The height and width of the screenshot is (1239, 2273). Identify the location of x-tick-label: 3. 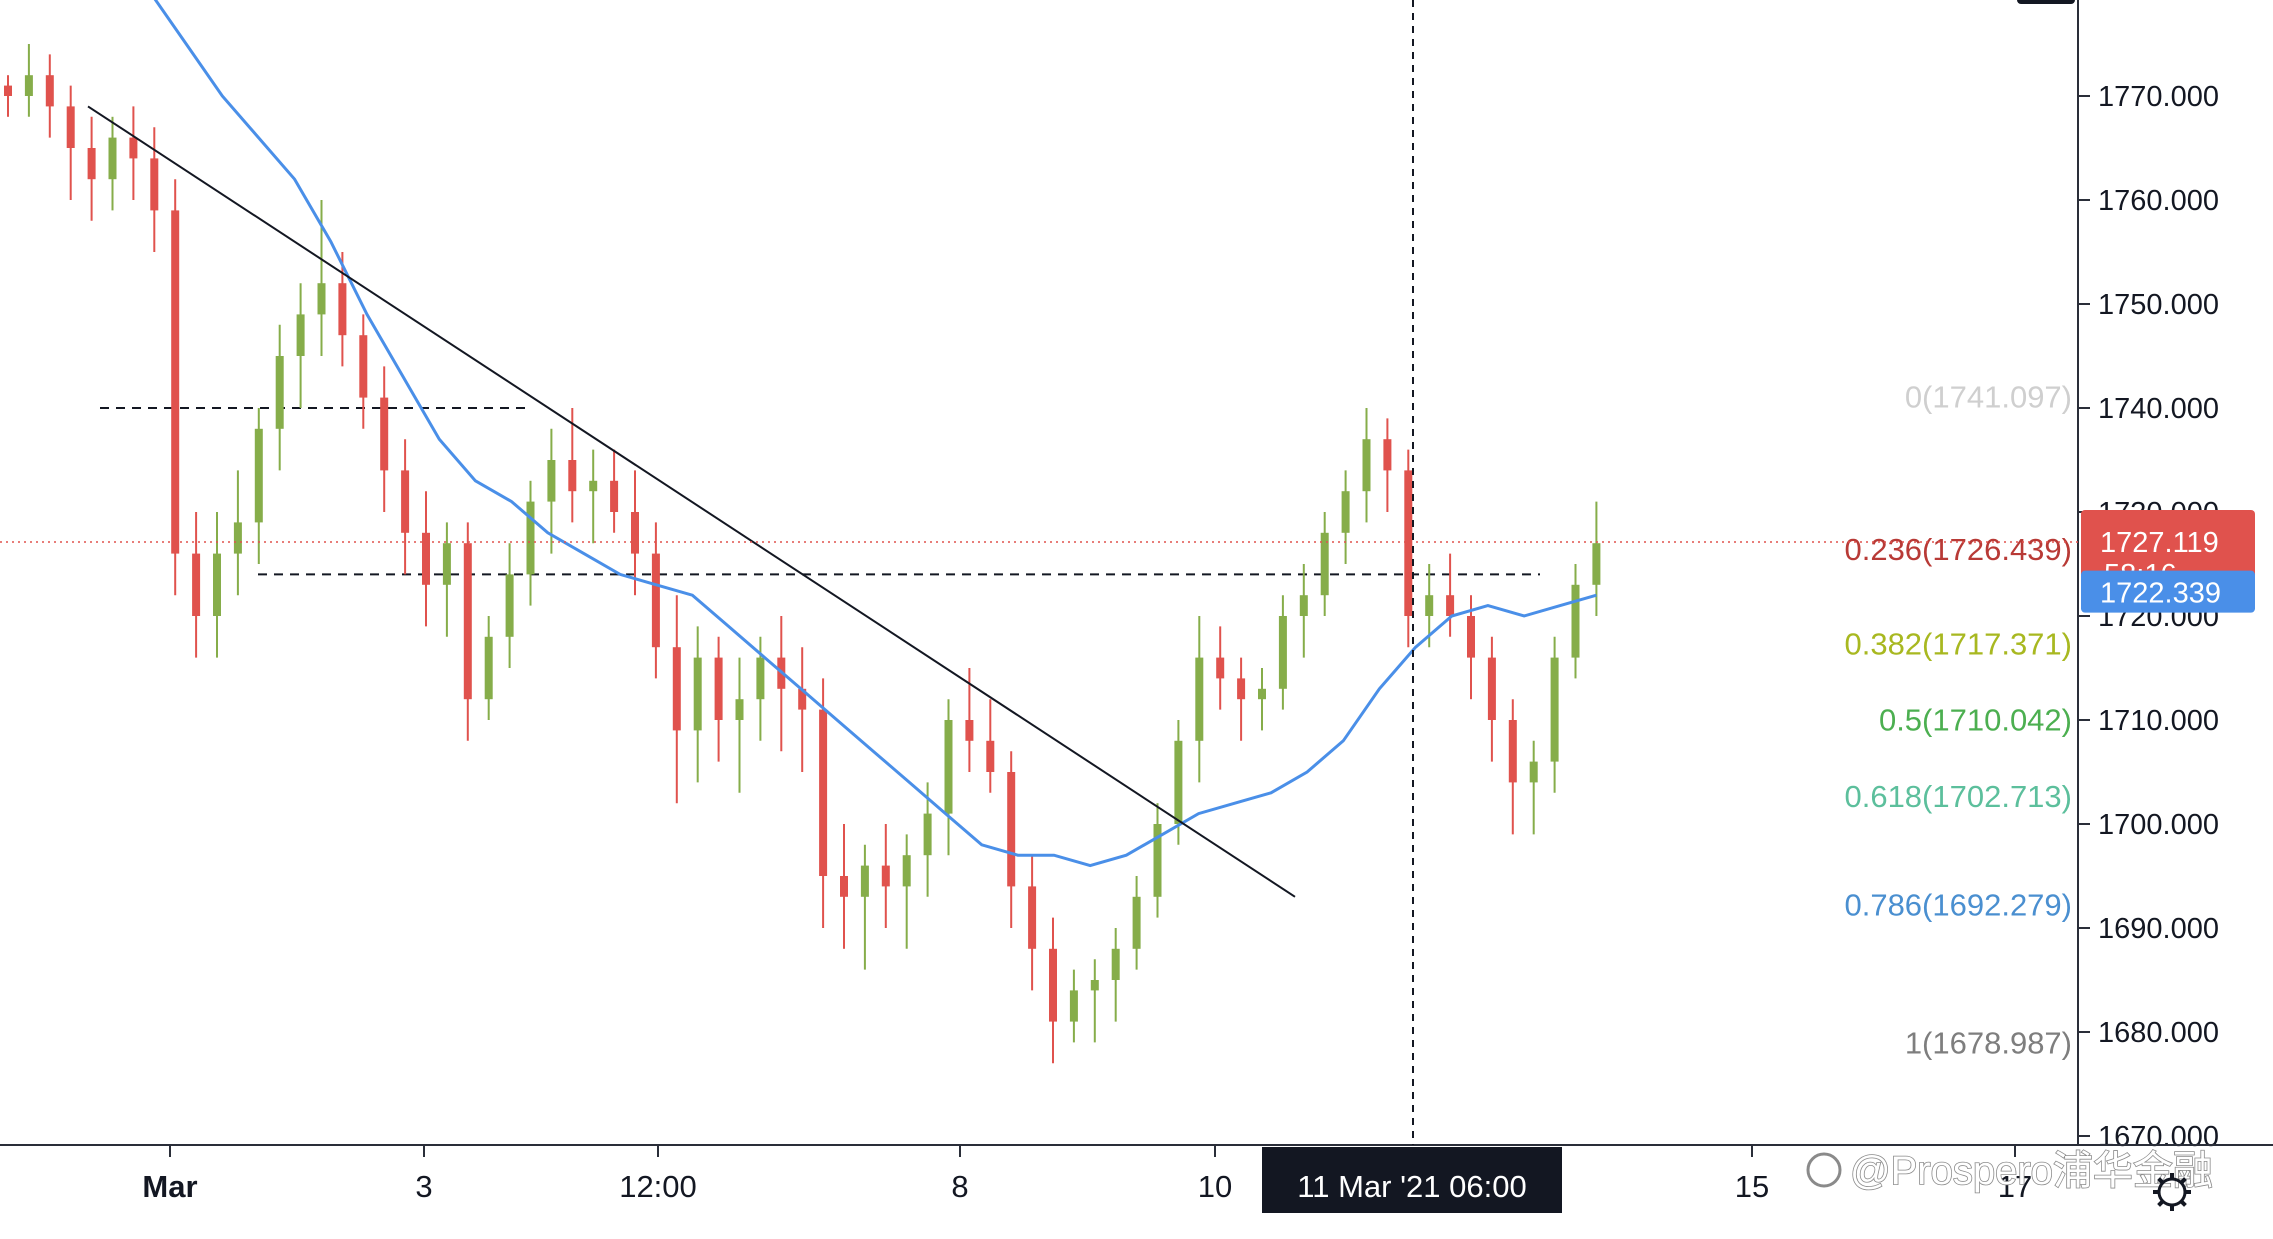
(423, 1186).